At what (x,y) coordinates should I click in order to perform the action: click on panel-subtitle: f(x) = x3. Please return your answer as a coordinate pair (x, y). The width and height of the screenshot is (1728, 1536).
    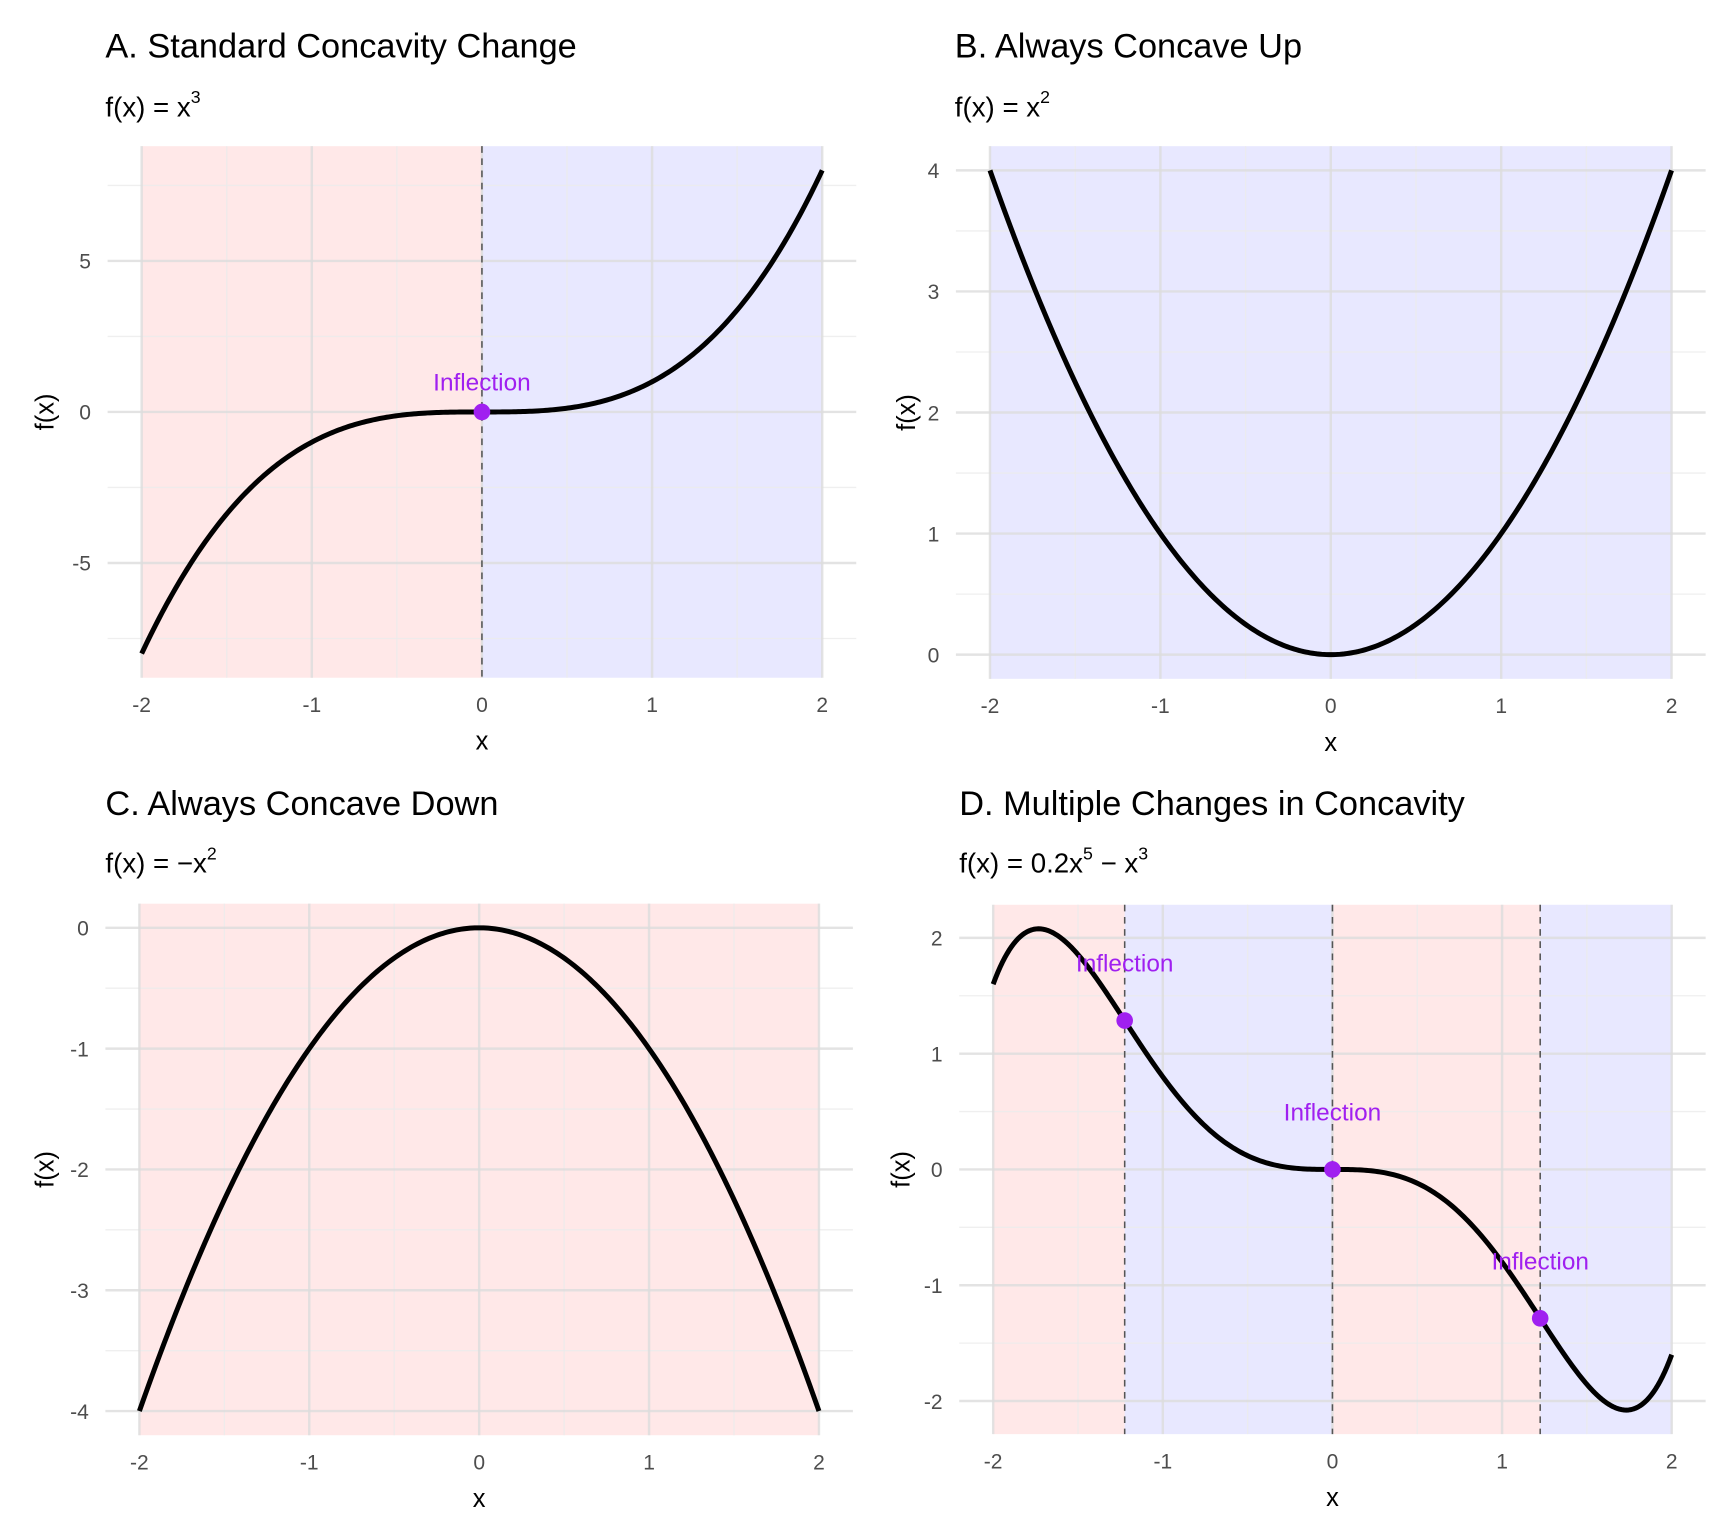
    Looking at the image, I should click on (152, 104).